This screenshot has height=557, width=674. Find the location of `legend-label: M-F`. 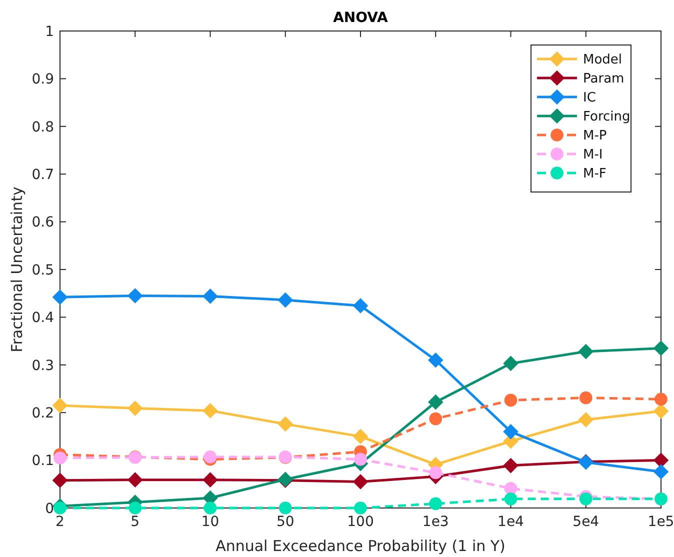

legend-label: M-F is located at coordinates (594, 174).